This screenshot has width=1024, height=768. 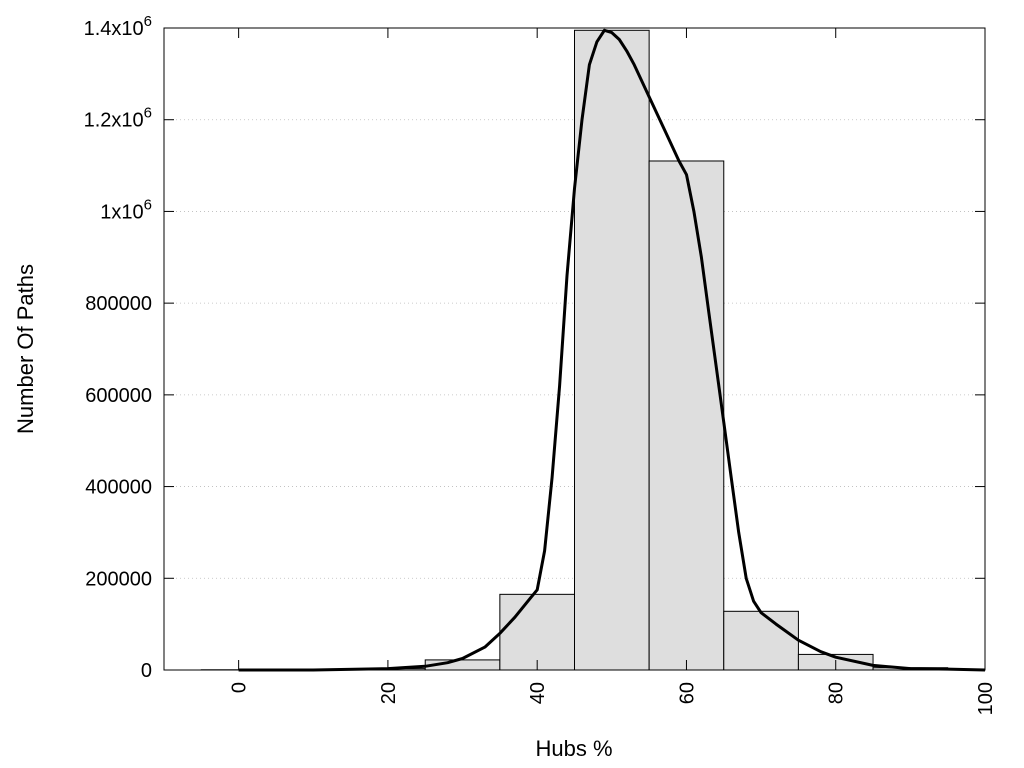 I want to click on y-axis-title: Number Of Paths, so click(x=25, y=349).